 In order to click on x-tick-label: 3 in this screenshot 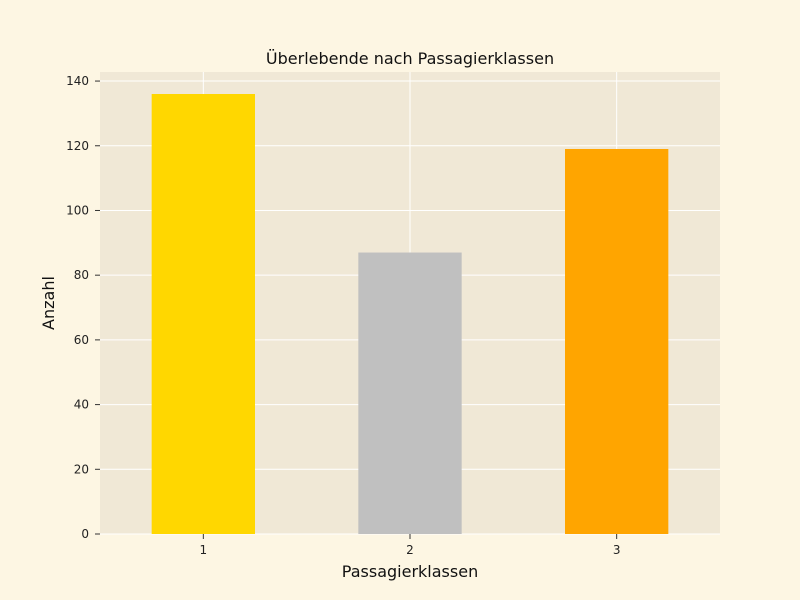, I will do `click(617, 550)`.